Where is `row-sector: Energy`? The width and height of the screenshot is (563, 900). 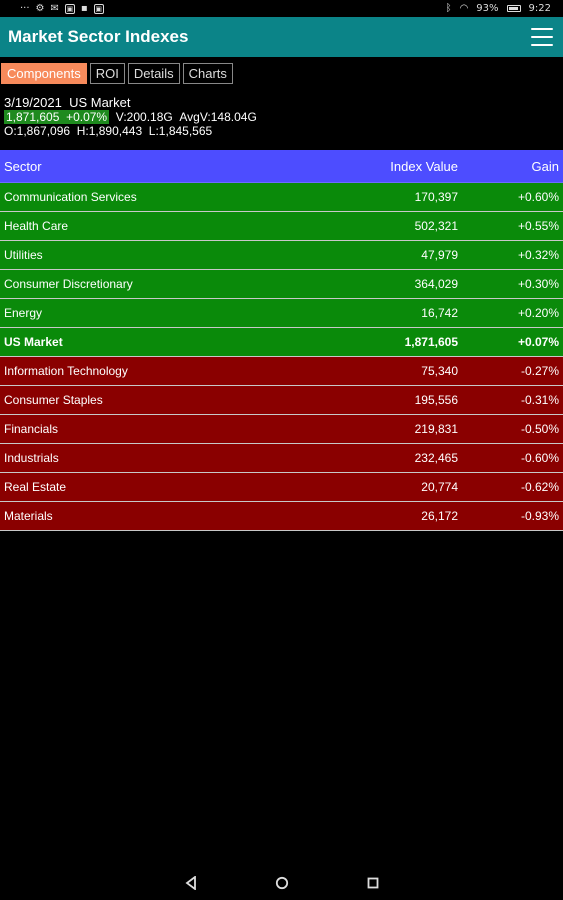 row-sector: Energy is located at coordinates (23, 313).